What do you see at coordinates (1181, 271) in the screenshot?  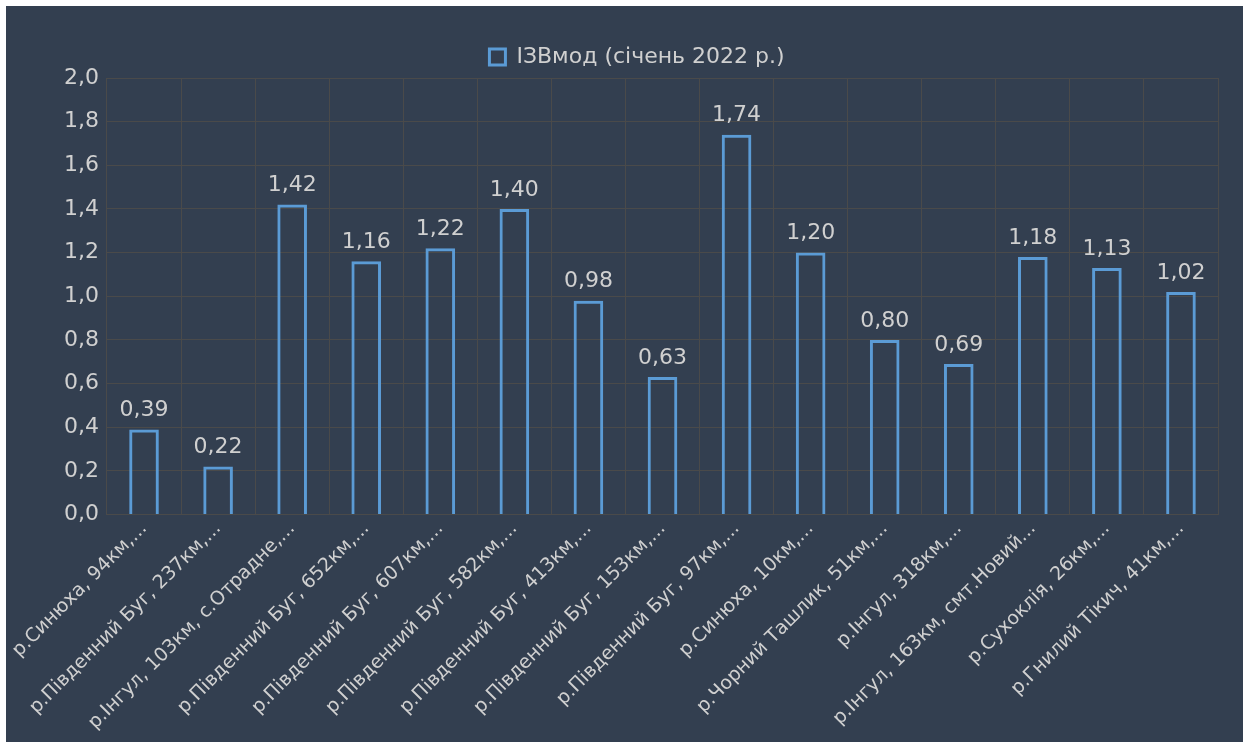 I see `data-label: 1,02` at bounding box center [1181, 271].